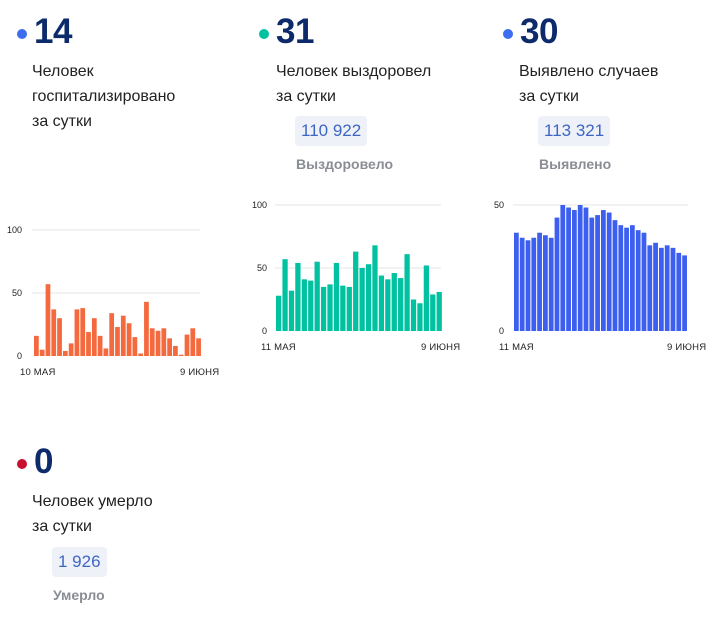 This screenshot has width=726, height=618. Describe the element at coordinates (539, 31) in the screenshot. I see `cases-number: 30` at that location.